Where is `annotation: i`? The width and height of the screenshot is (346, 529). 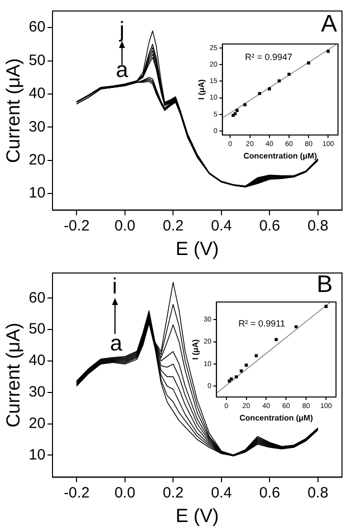 annotation: i is located at coordinates (115, 285).